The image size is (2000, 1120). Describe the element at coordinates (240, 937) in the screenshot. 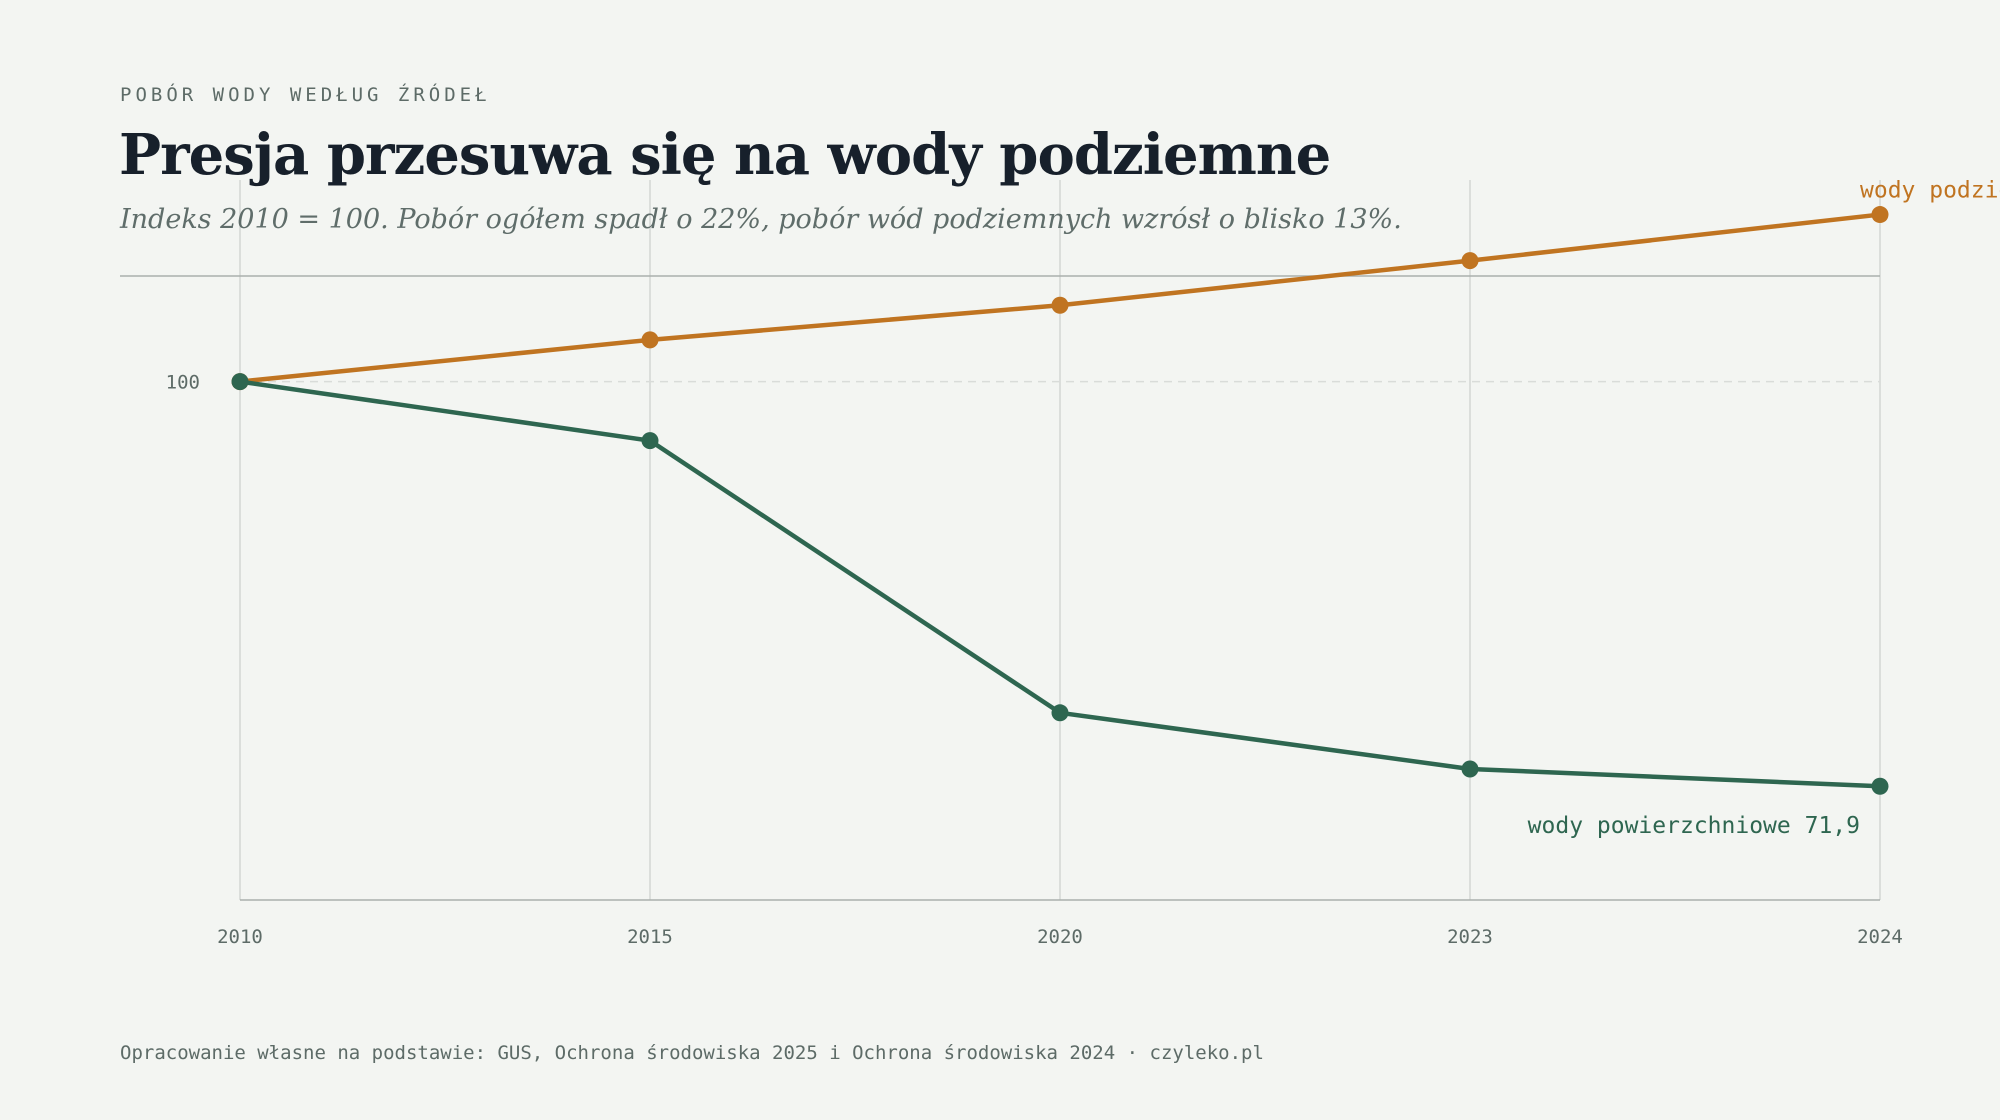

I see `x-tick-label: 2010` at that location.